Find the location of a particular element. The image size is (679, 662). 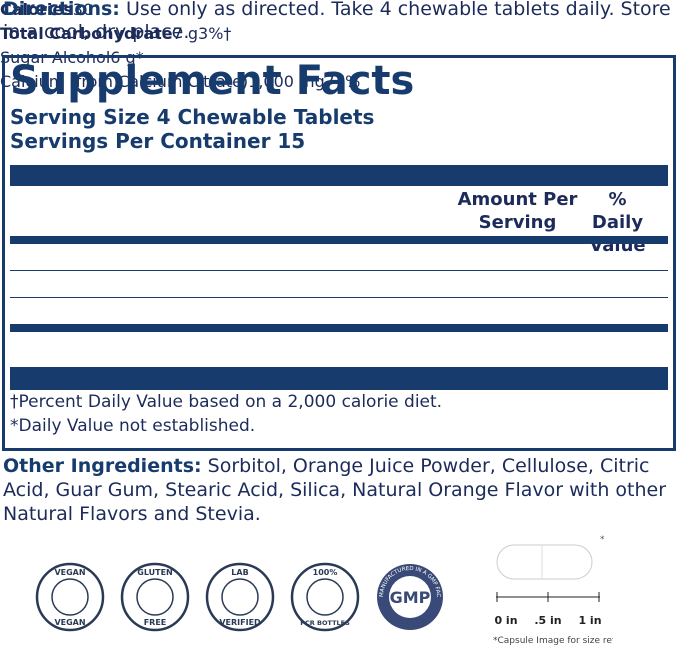

dv-header: % Daily Value is located at coordinates (617, 222).